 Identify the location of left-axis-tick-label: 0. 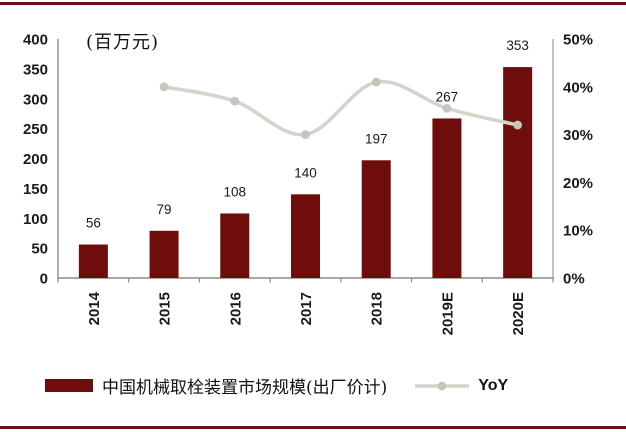
(44, 279).